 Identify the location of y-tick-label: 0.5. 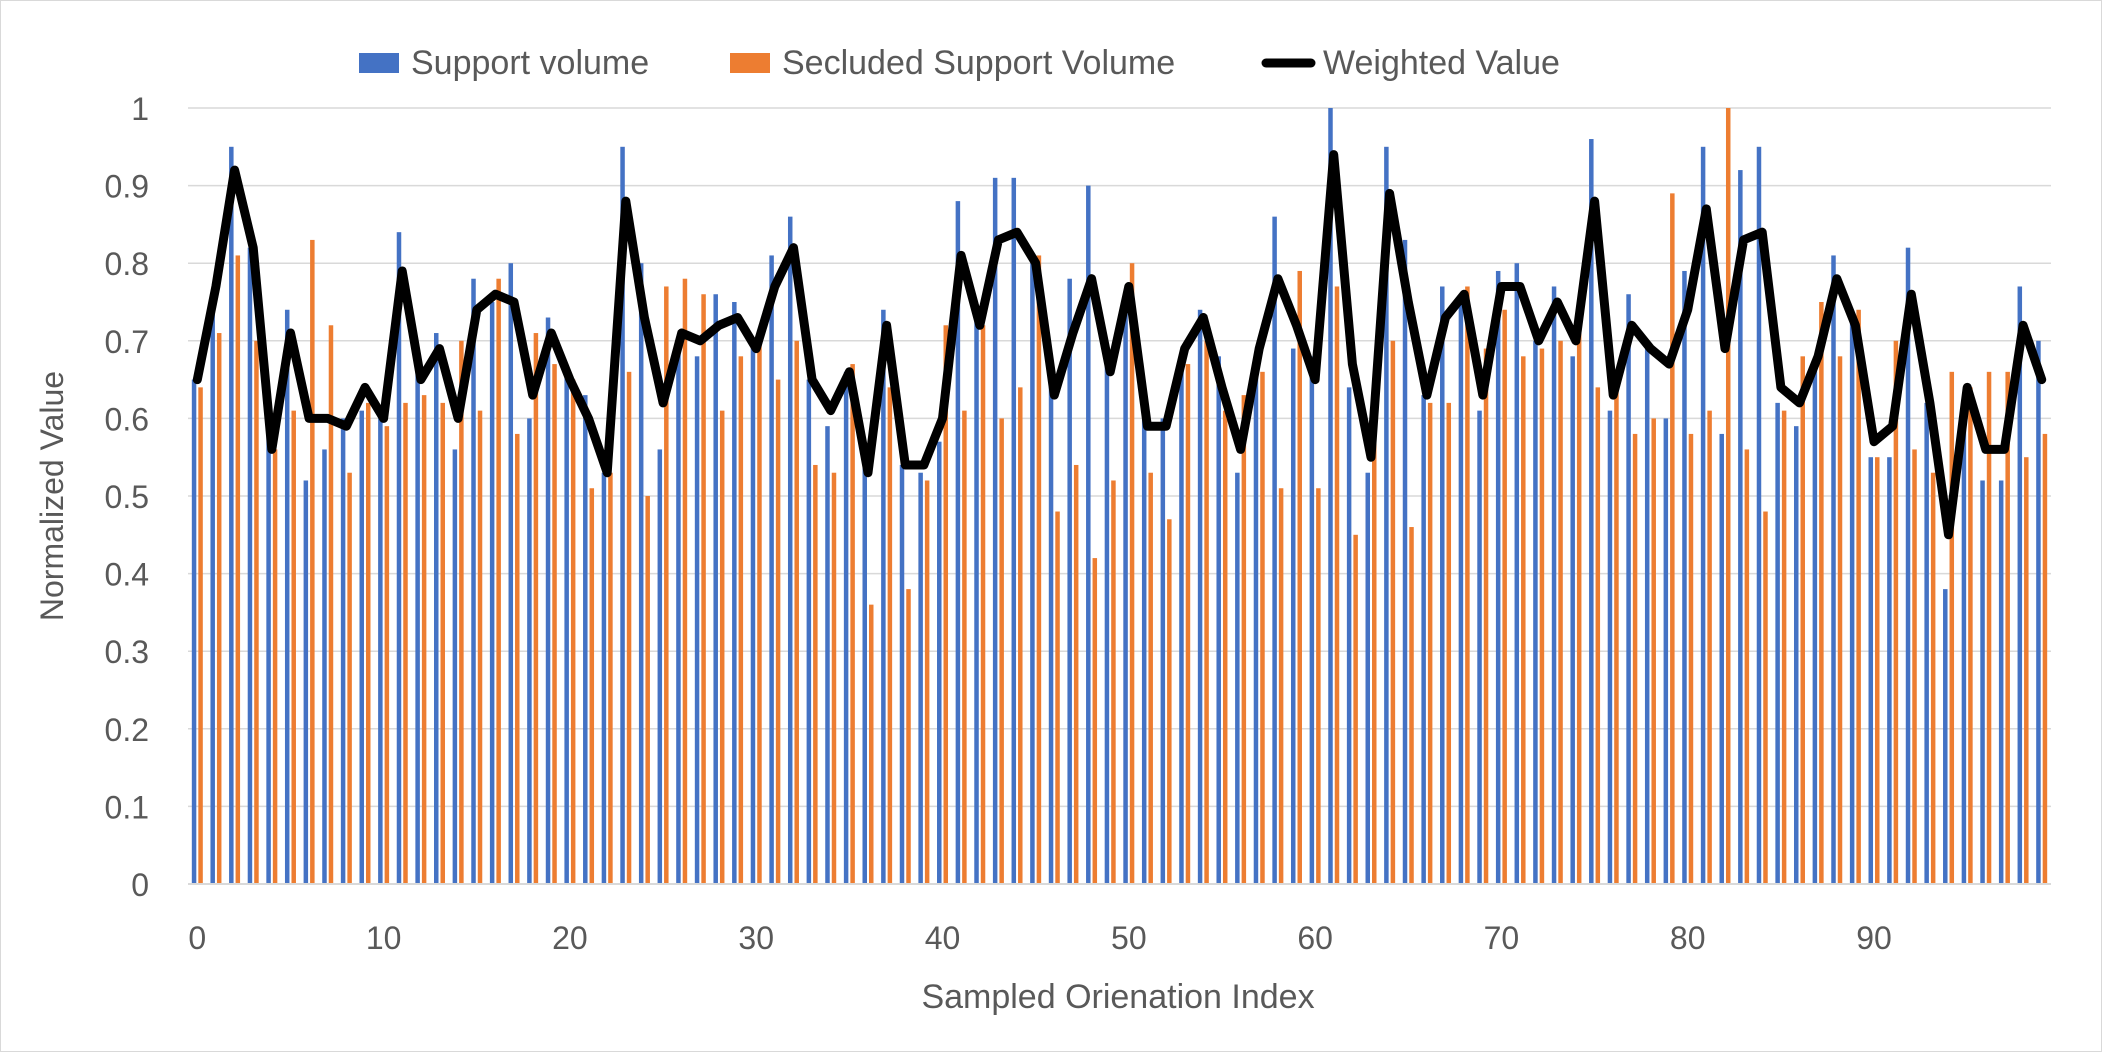
(127, 497).